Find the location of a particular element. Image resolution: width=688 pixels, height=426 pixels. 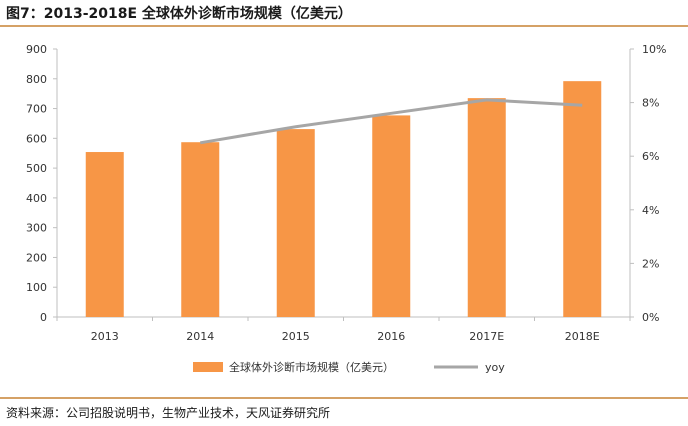

y-tick-label: 200 is located at coordinates (36, 257).